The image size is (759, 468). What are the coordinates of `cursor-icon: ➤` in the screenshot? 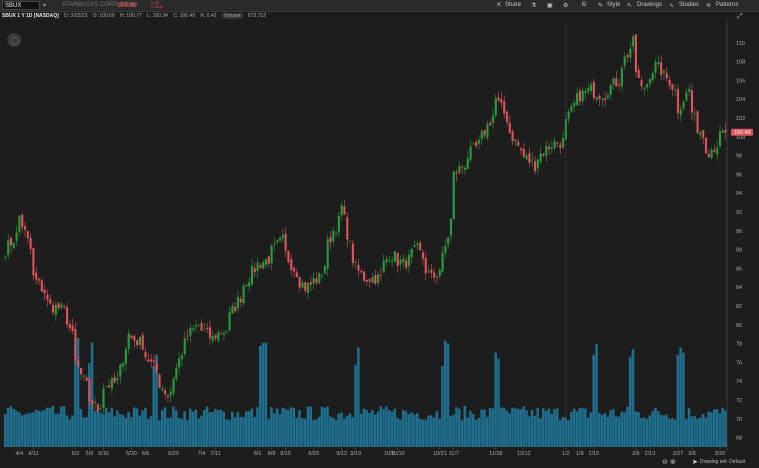 It's located at (695, 462).